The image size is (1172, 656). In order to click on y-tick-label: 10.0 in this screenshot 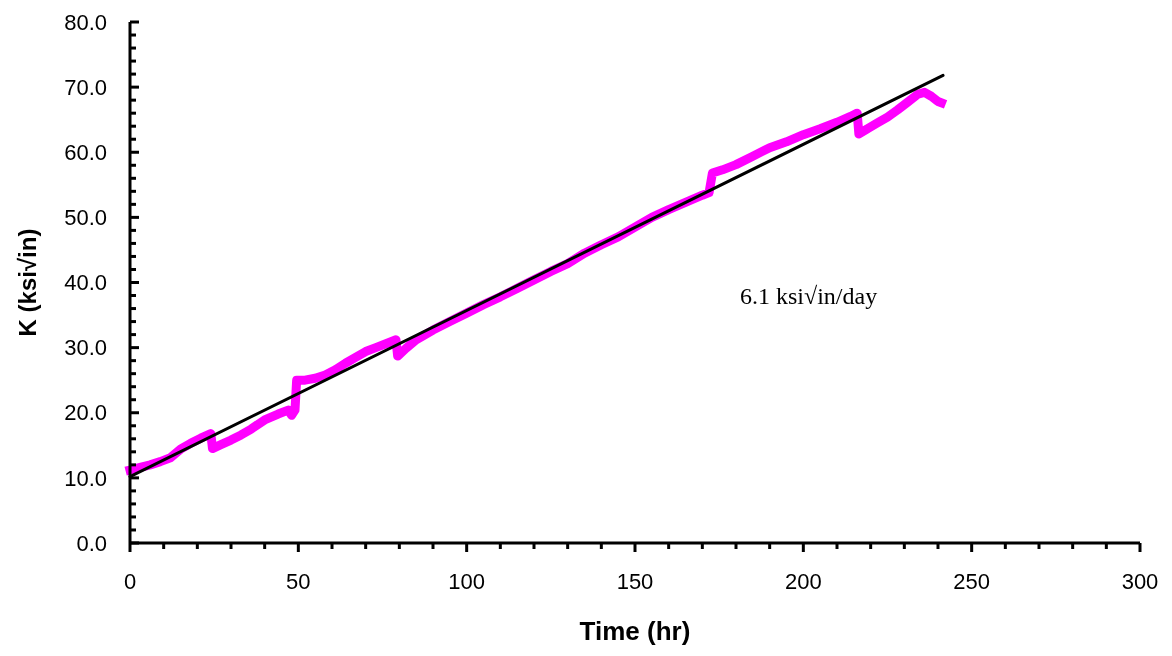, I will do `click(85, 478)`.